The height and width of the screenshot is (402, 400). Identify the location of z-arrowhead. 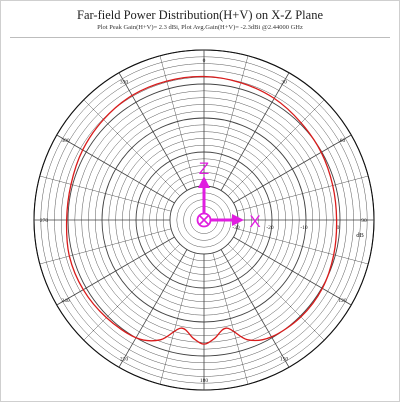
(204, 182).